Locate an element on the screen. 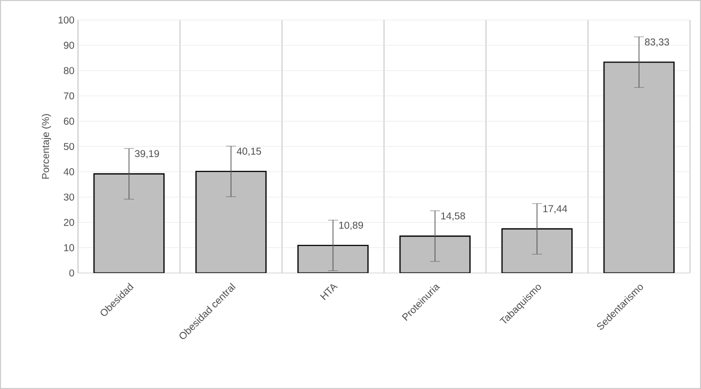  y-tick-label: 0 is located at coordinates (71, 273).